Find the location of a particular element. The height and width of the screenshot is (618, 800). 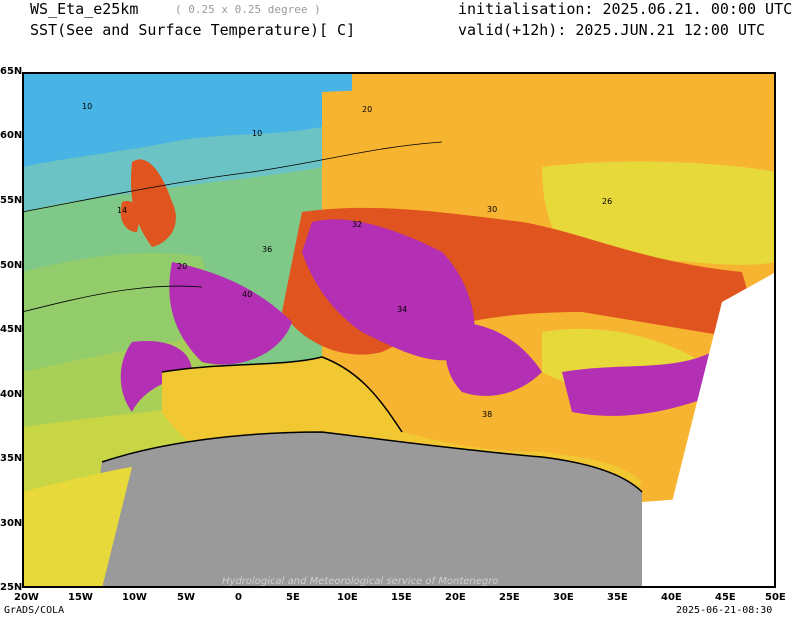

contour-label: 34 is located at coordinates (402, 309).